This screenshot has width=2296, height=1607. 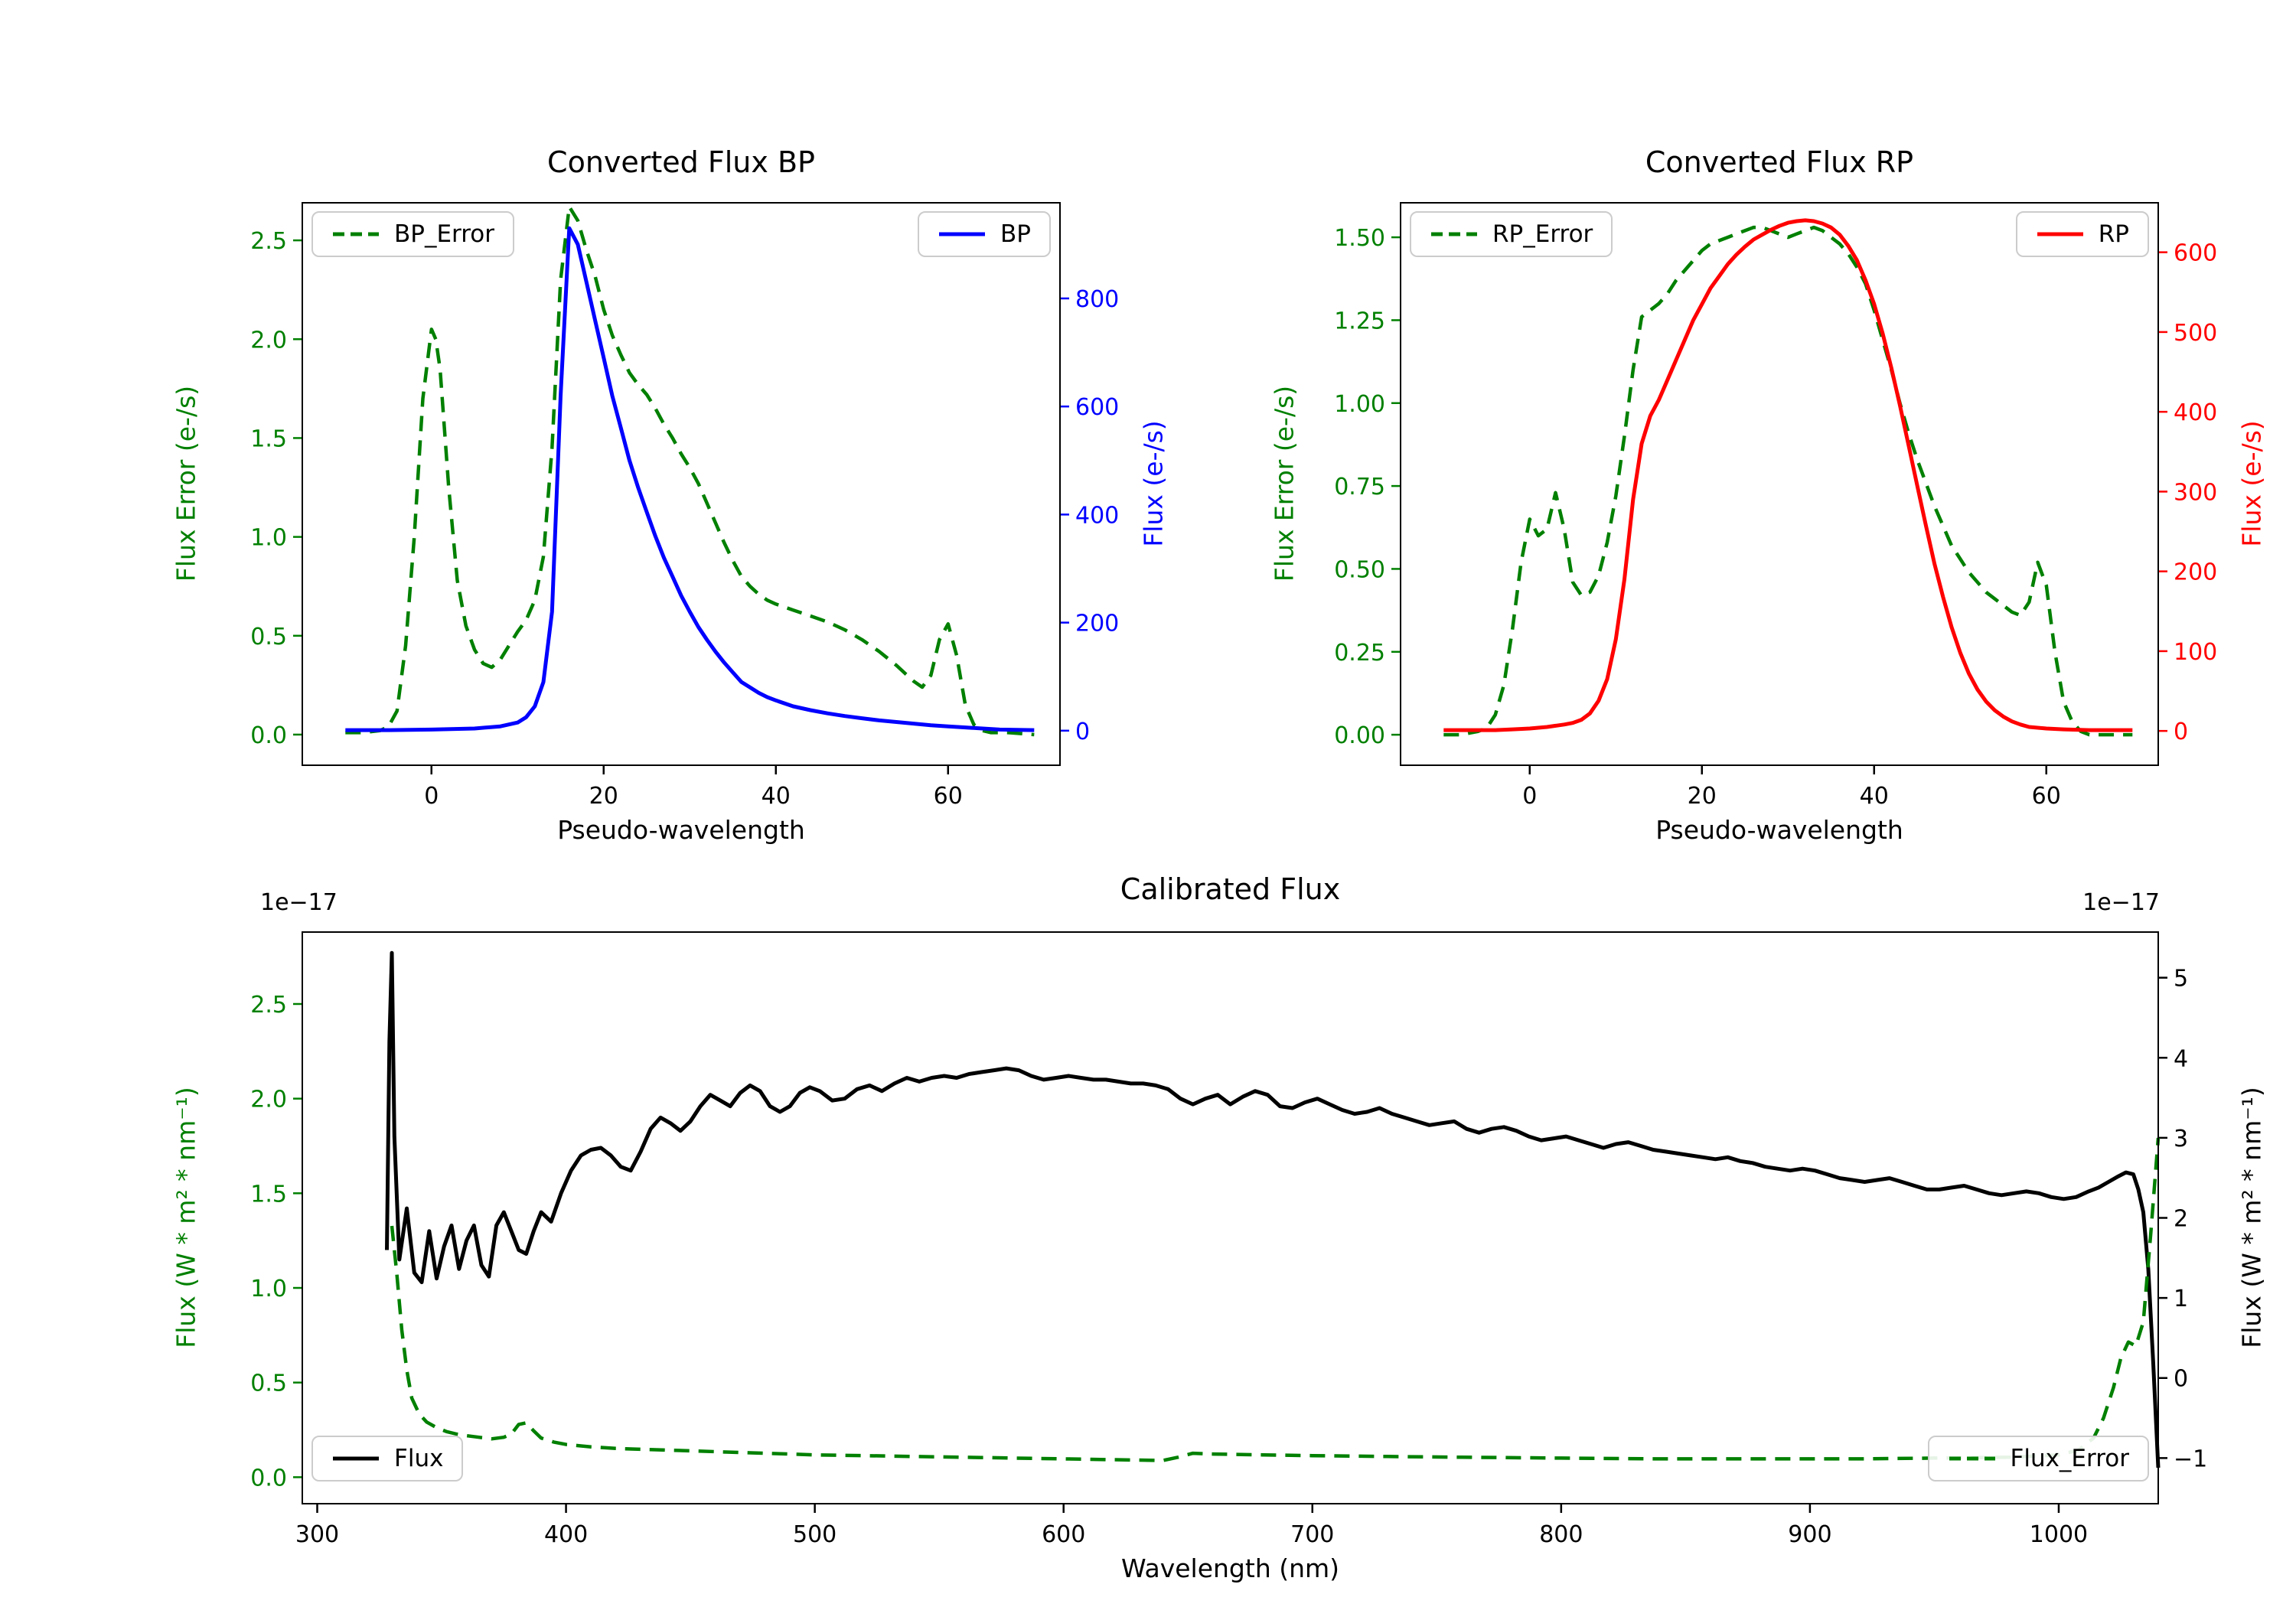 What do you see at coordinates (1359, 321) in the screenshot?
I see `rp-y-left-tick-label: 1.25` at bounding box center [1359, 321].